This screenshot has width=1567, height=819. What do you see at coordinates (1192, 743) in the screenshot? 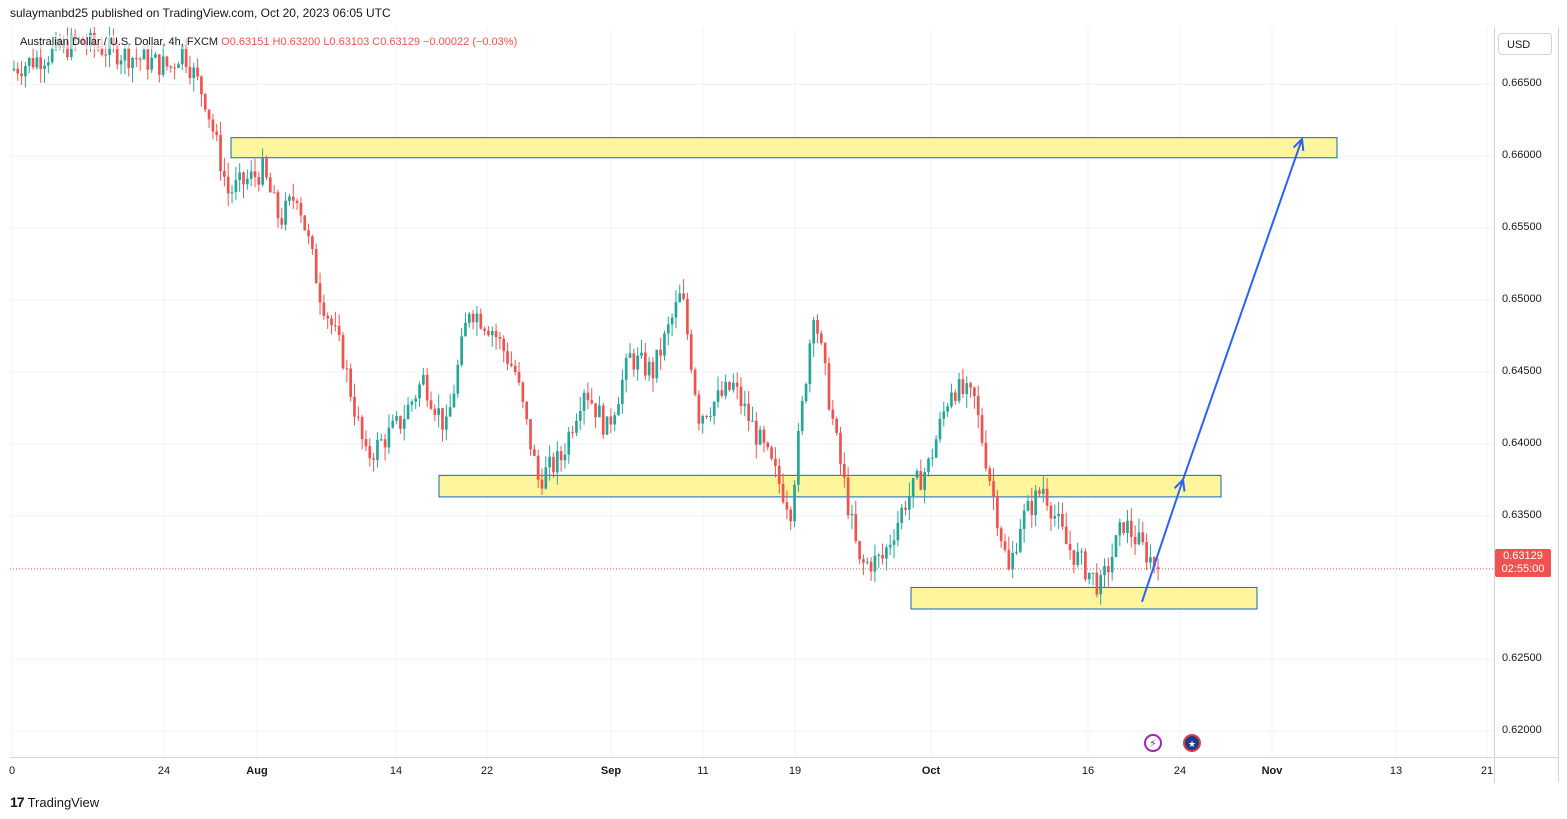
I see `australia-flag-icon: ★` at bounding box center [1192, 743].